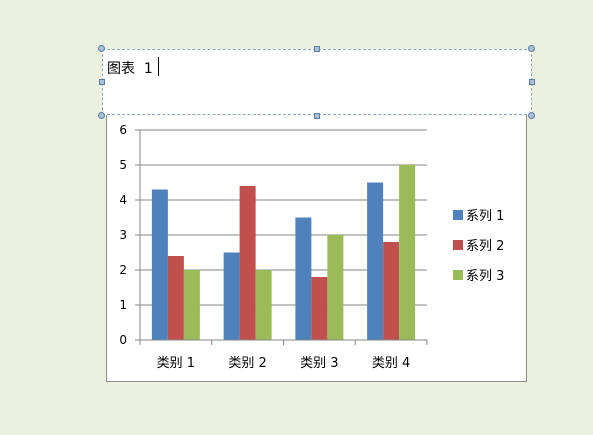  I want to click on caption-text: 图表 1, so click(130, 69).